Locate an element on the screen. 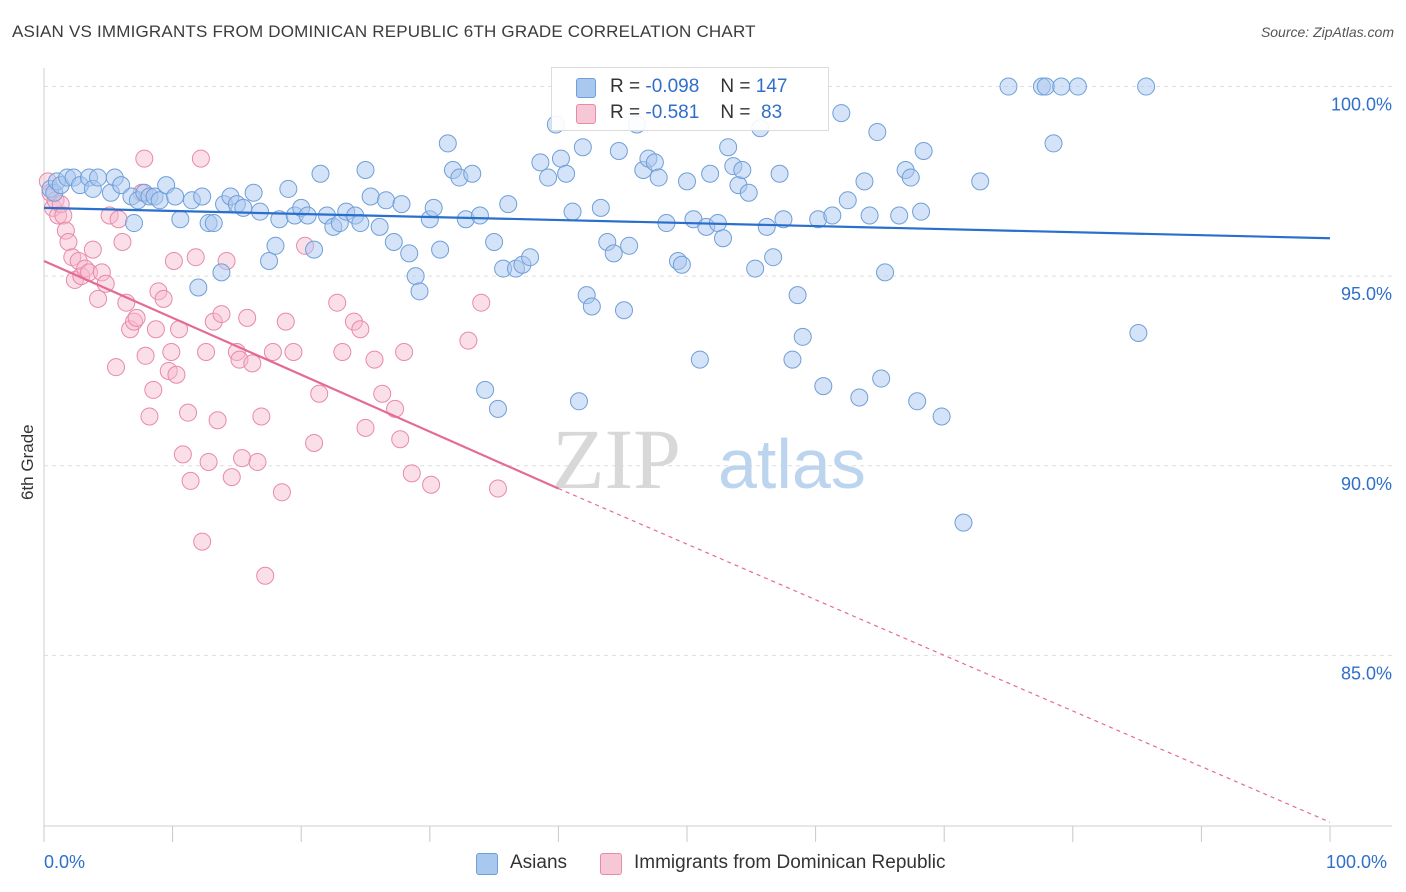 The height and width of the screenshot is (892, 1406). r-value-dominican: -0.581 is located at coordinates (672, 112).